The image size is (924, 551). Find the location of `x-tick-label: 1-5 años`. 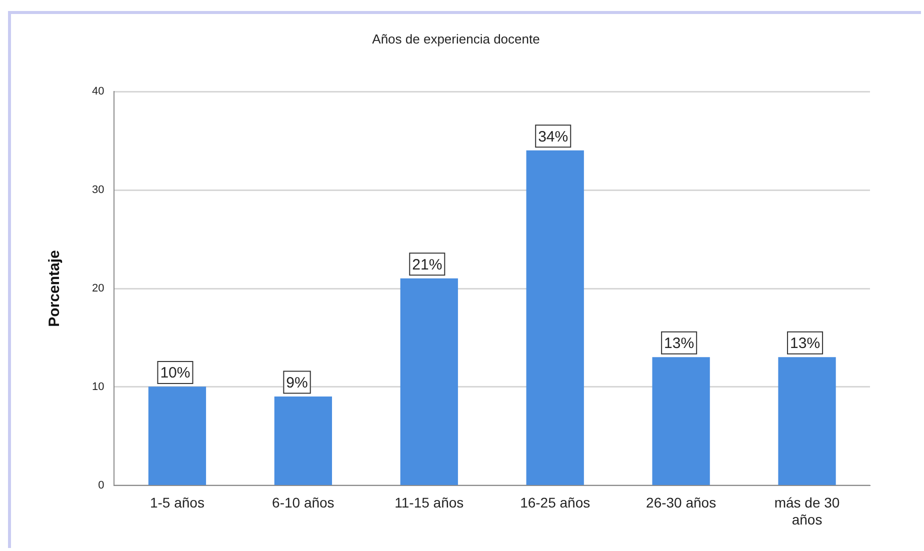

x-tick-label: 1-5 años is located at coordinates (177, 502).